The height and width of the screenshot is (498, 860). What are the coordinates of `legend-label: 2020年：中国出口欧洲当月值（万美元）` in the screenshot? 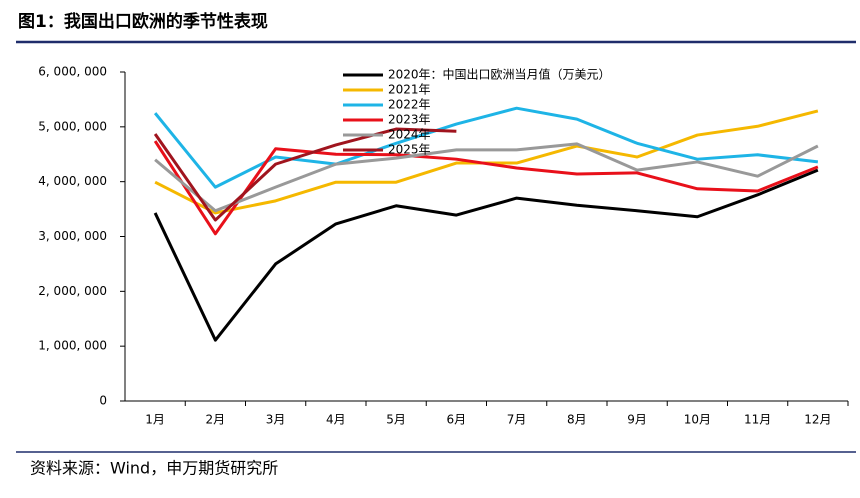 It's located at (499, 74).